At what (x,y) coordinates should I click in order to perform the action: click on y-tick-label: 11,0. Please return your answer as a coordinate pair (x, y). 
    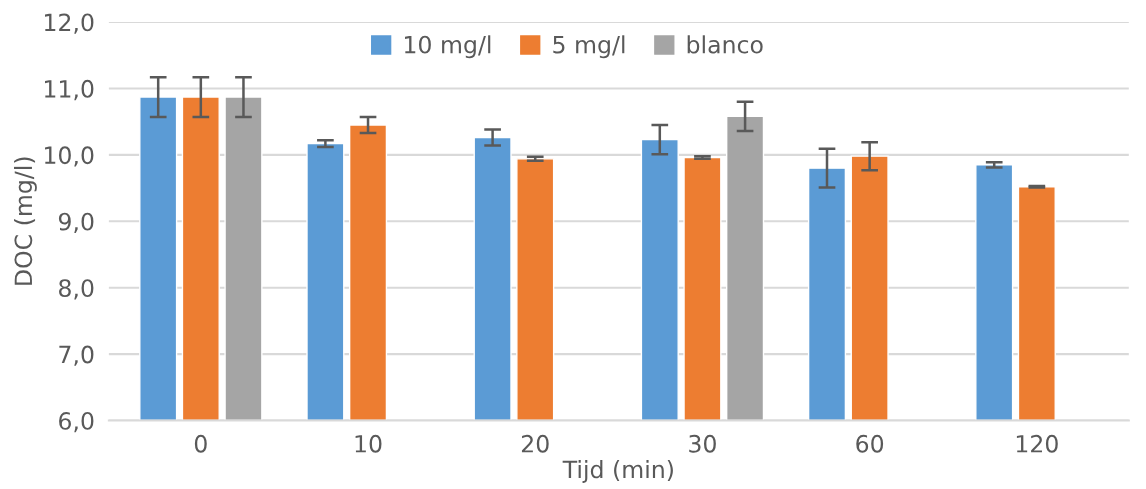
    Looking at the image, I should click on (69, 90).